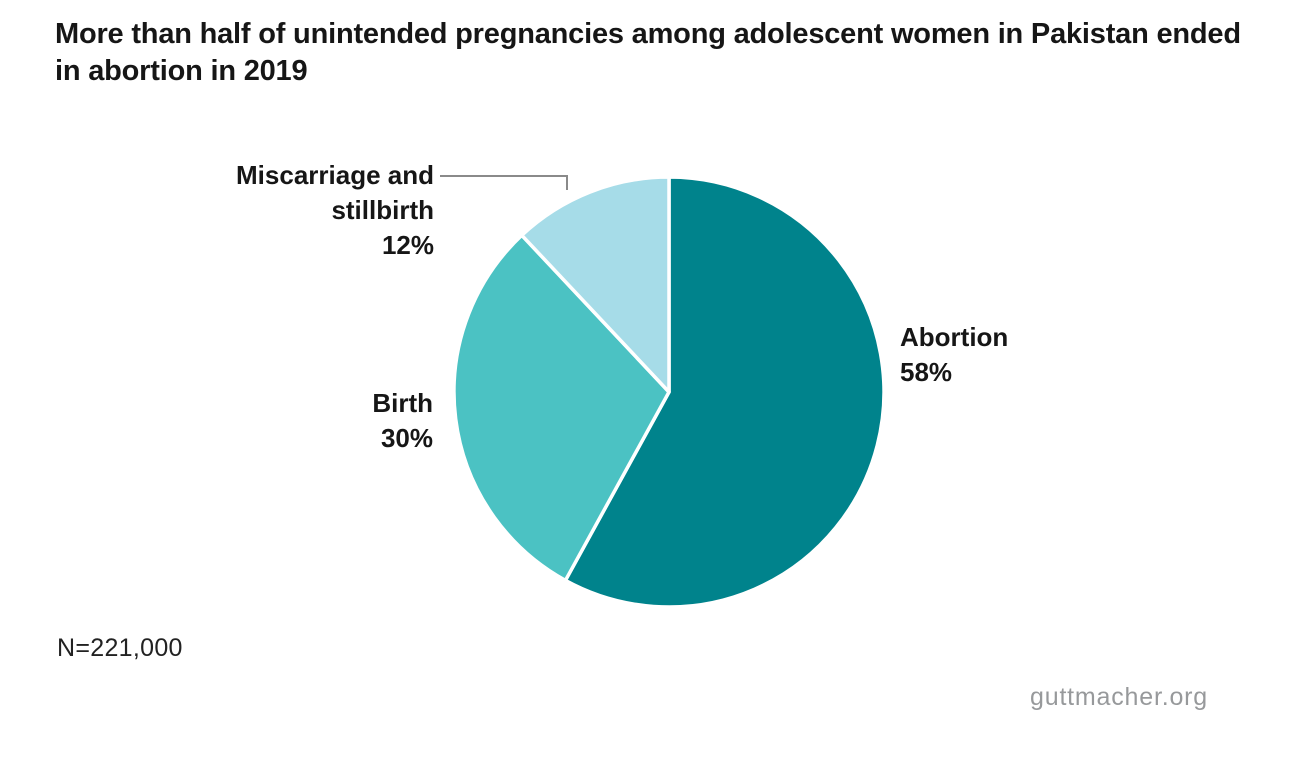 The image size is (1300, 776). Describe the element at coordinates (1010, 355) in the screenshot. I see `label-abortion: Abortion 58%` at that location.